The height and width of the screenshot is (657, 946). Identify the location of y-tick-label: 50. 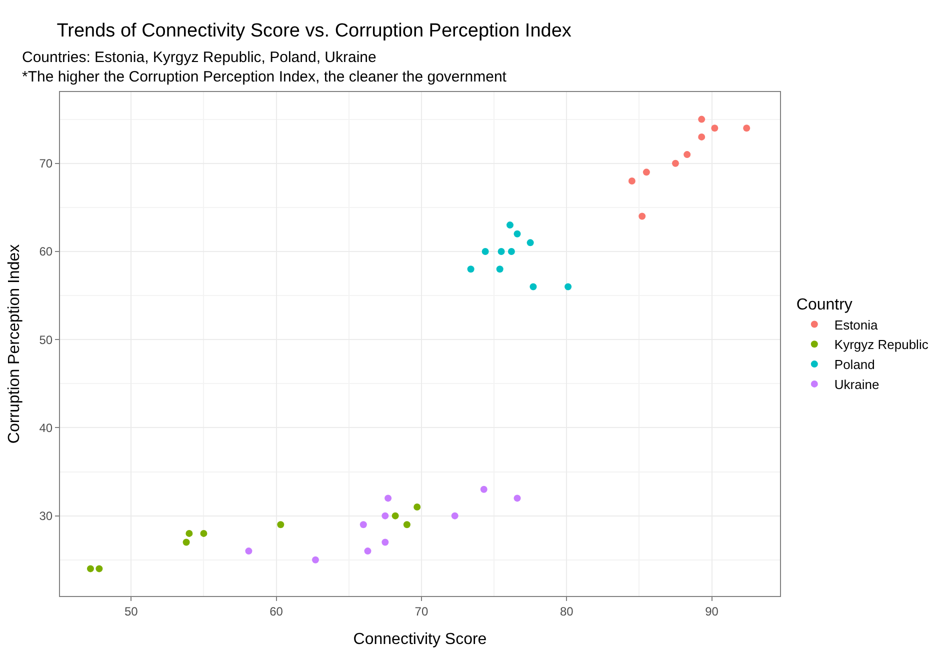
(46, 339).